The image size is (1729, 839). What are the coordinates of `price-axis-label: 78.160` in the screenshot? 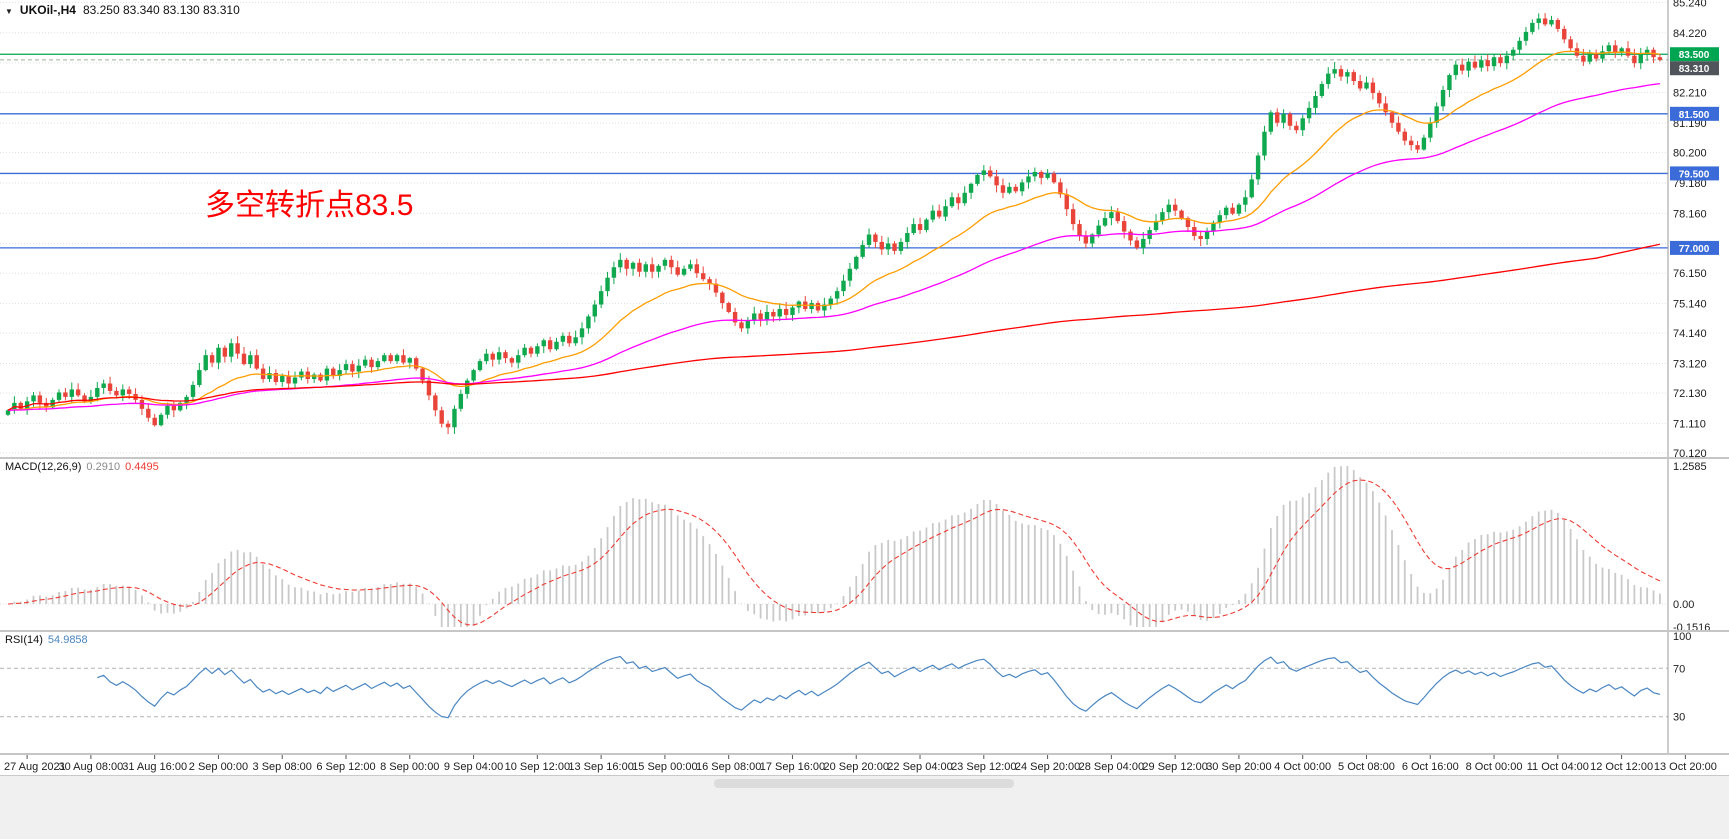 It's located at (1690, 214).